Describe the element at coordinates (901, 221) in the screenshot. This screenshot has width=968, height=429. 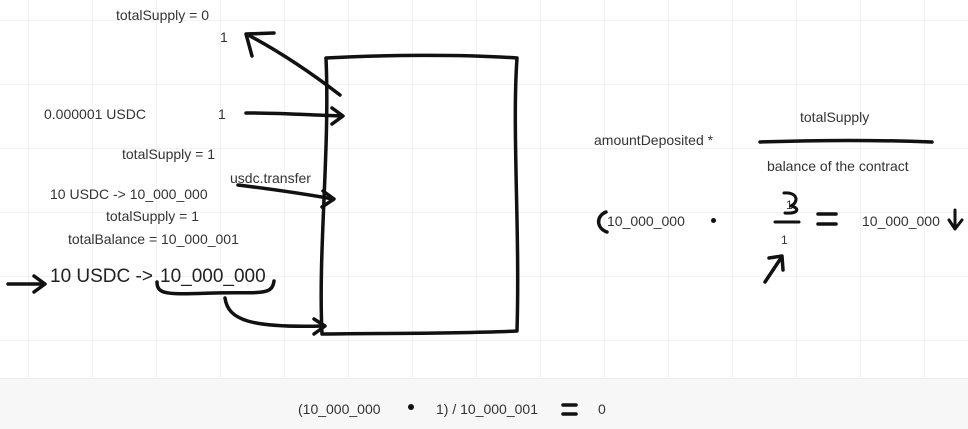
I see `calc-rhs-text: 10_000_000` at that location.